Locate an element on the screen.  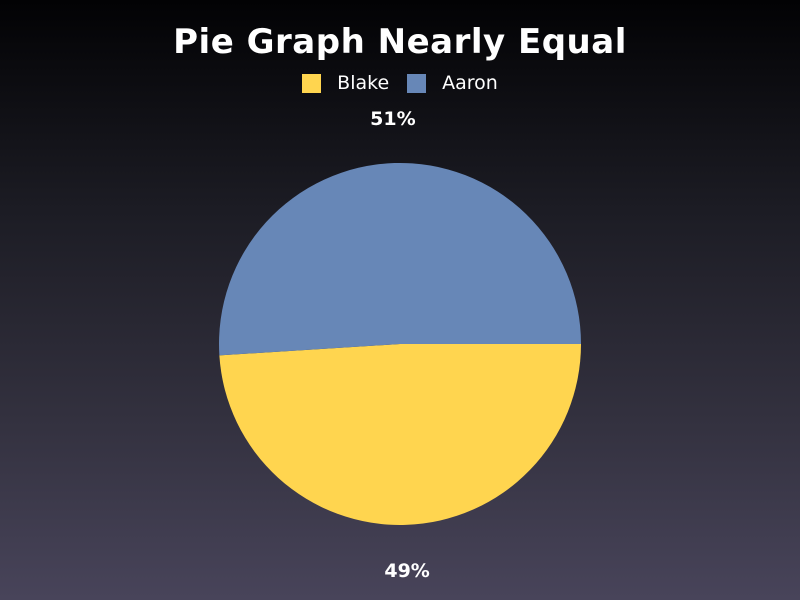
legend-label-aaron: Aaron is located at coordinates (470, 83).